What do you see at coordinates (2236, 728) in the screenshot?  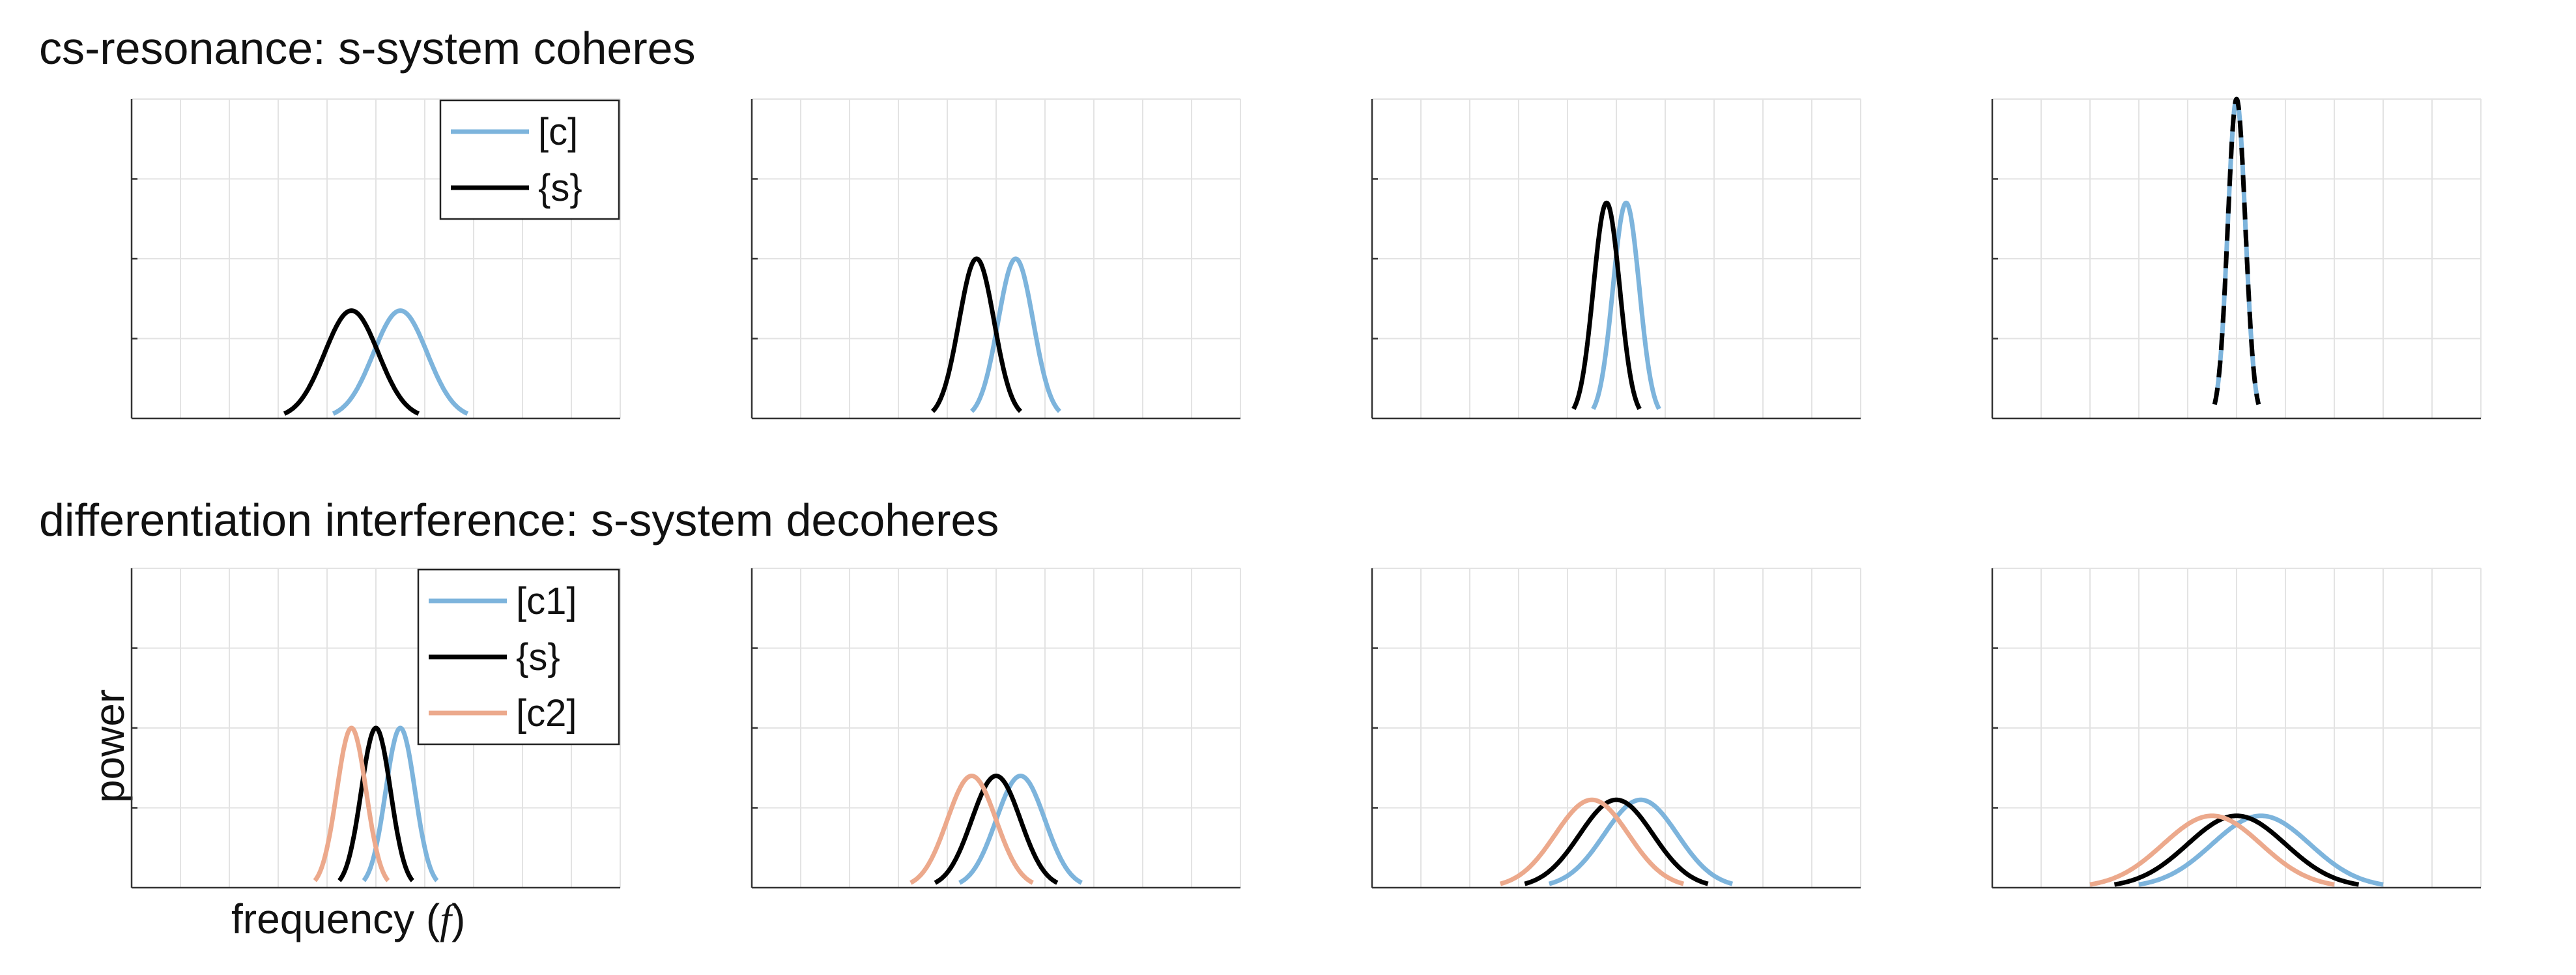 I see `chart-panel-r2-c4` at bounding box center [2236, 728].